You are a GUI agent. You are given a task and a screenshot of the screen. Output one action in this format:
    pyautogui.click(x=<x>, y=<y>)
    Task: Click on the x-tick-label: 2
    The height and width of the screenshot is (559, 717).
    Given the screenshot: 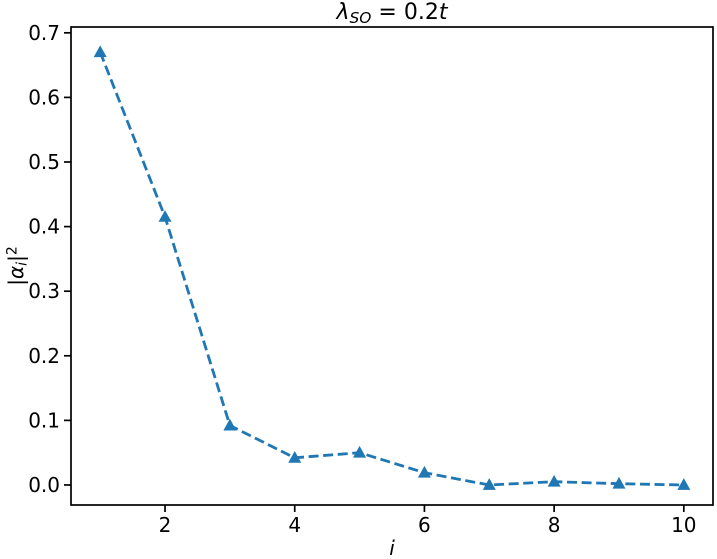 What is the action you would take?
    pyautogui.click(x=165, y=525)
    